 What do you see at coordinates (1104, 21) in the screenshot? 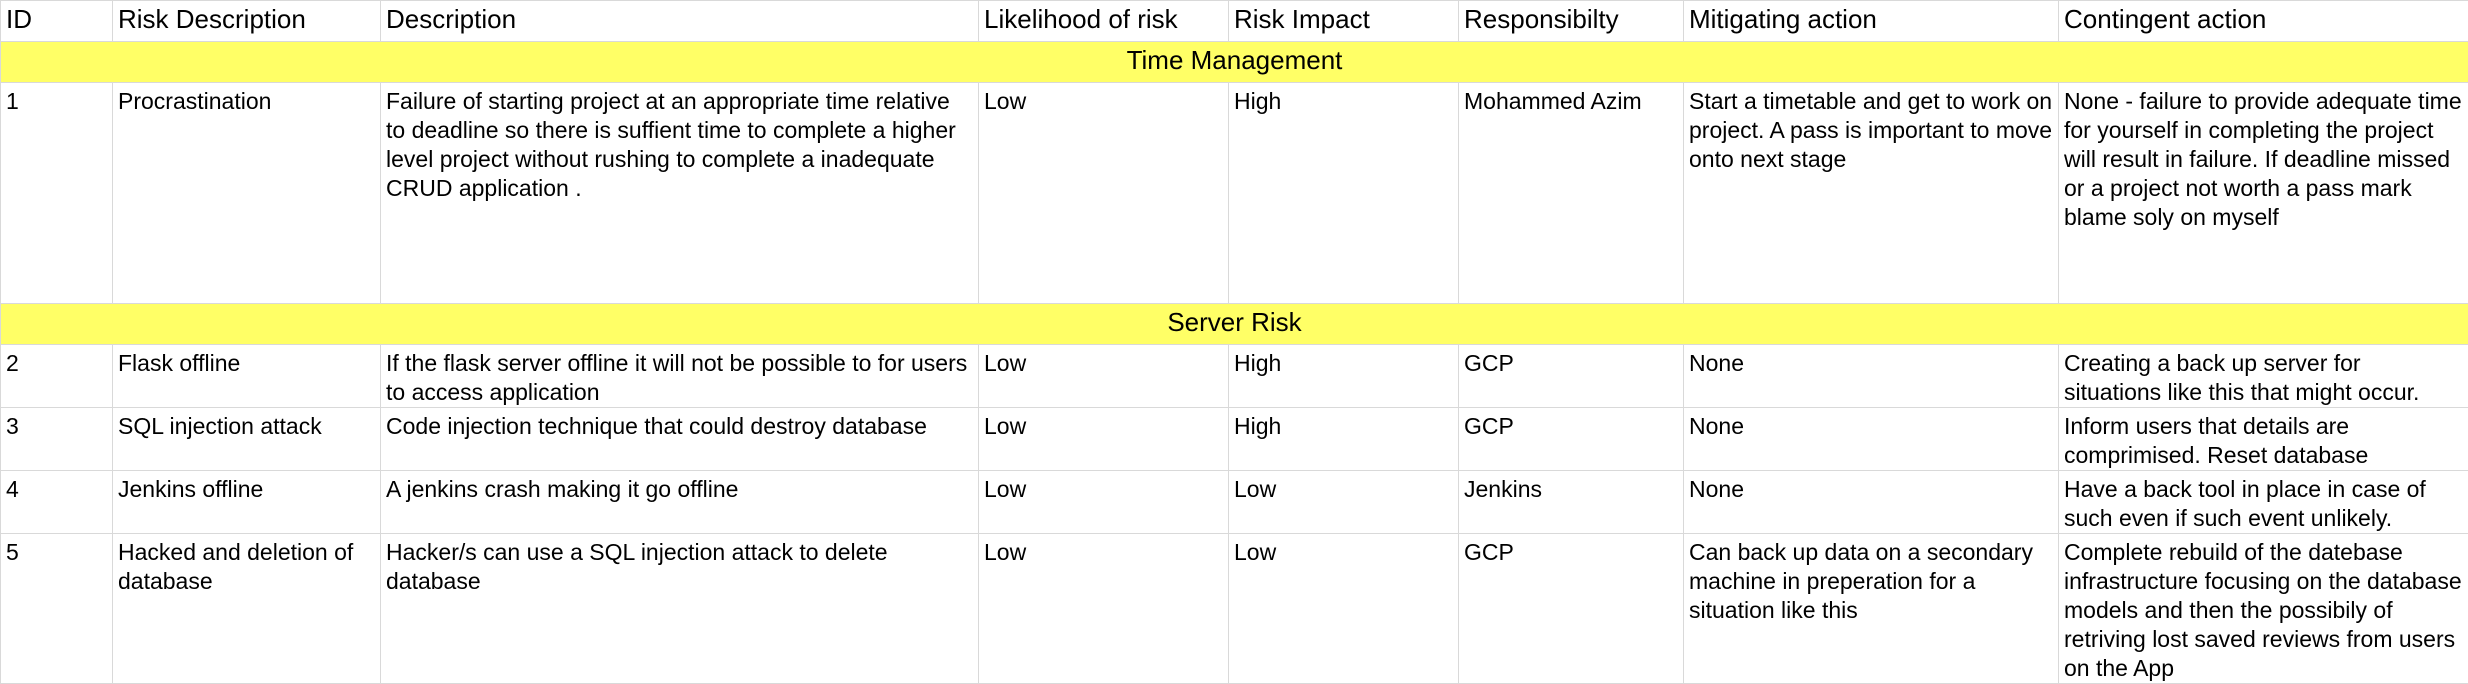
I see `header-cell-likelihood: Likelihood of risk` at bounding box center [1104, 21].